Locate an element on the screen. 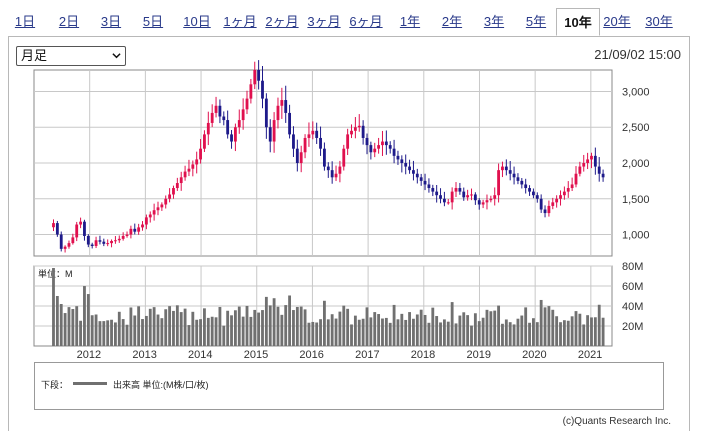  tab-30年: 30年 is located at coordinates (659, 21).